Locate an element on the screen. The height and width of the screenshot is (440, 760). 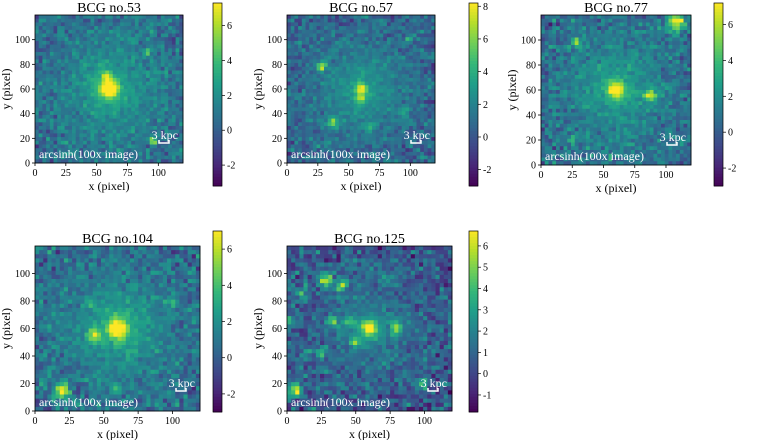
colorbar-segment is located at coordinates (473, 53).